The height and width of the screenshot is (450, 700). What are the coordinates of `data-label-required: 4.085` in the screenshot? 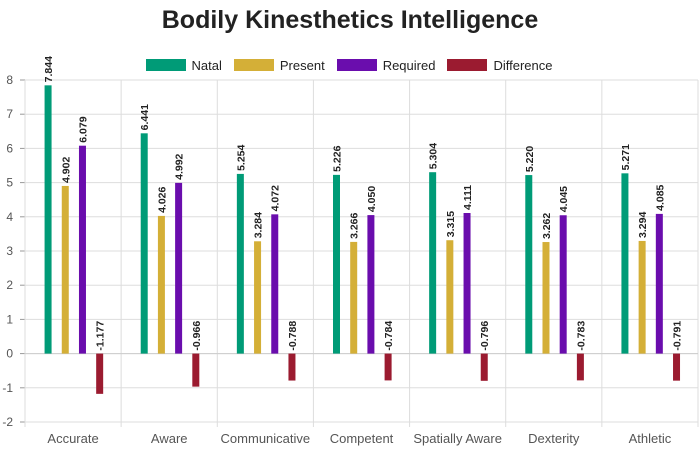 It's located at (660, 197).